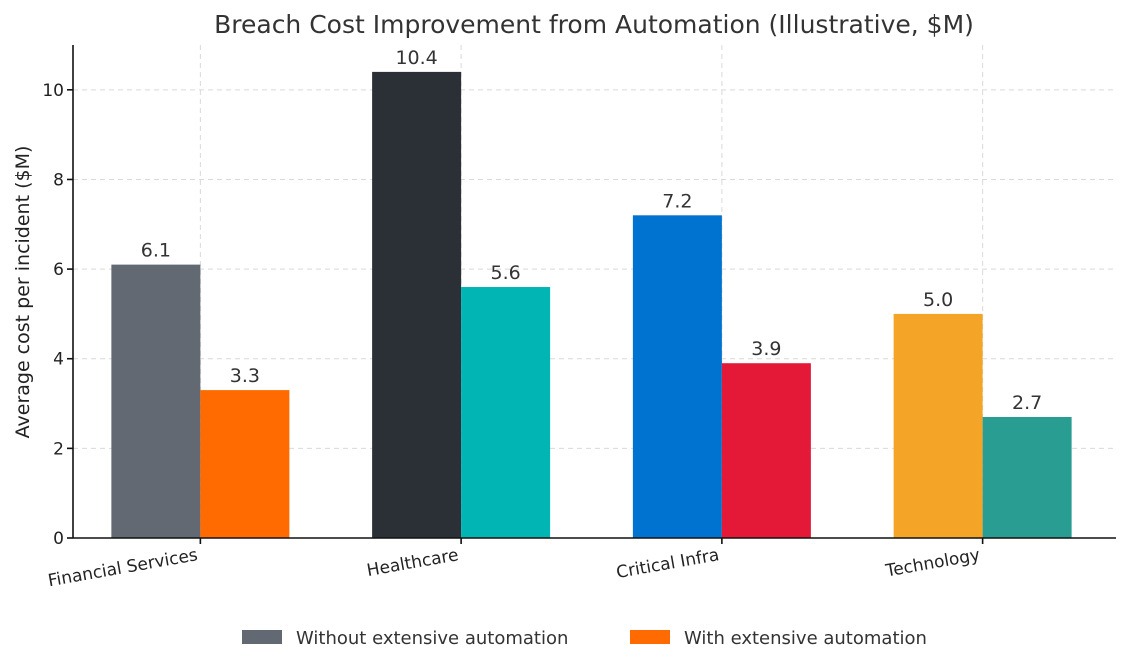  What do you see at coordinates (58, 270) in the screenshot?
I see `y-tick-label: 6` at bounding box center [58, 270].